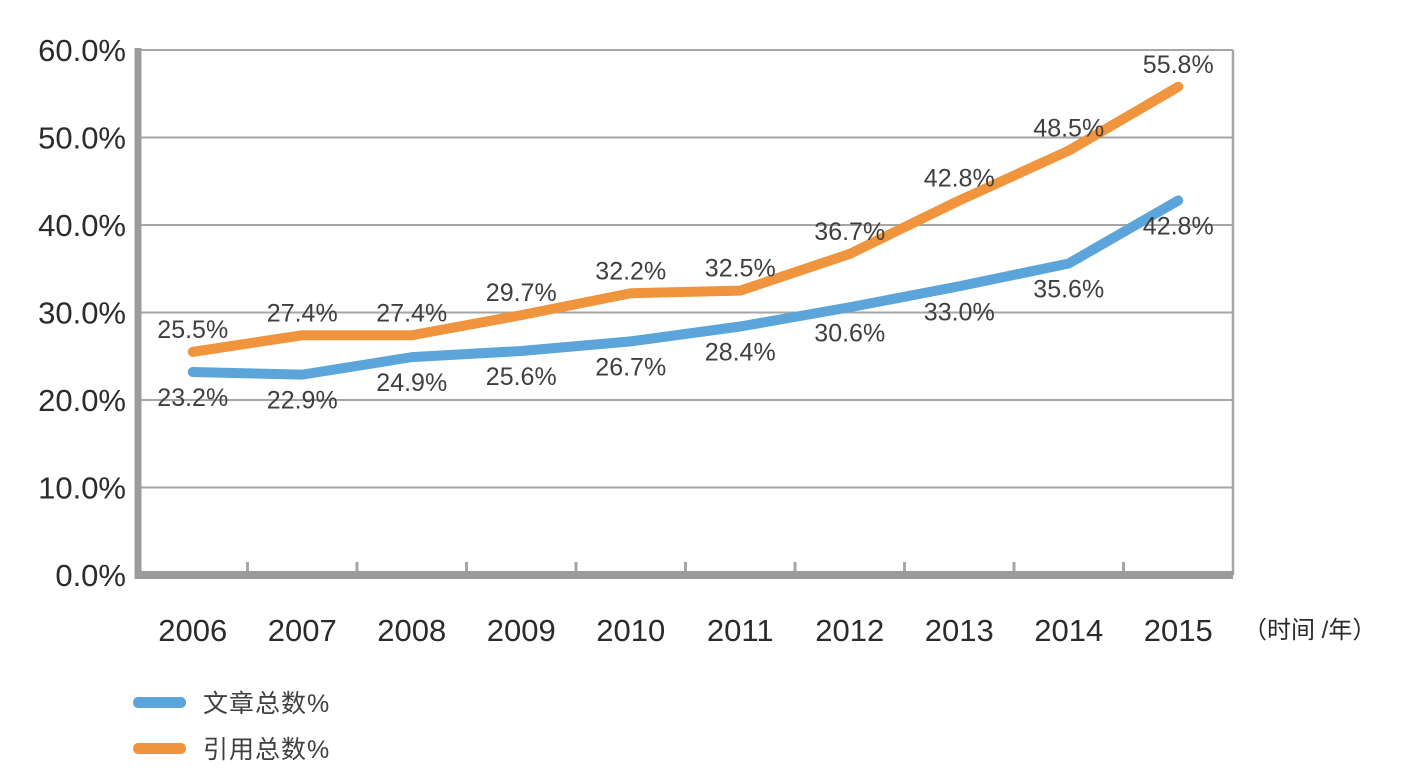 The image size is (1406, 774). Describe the element at coordinates (82, 138) in the screenshot. I see `y-axis-tick-label: 50.0%` at that location.